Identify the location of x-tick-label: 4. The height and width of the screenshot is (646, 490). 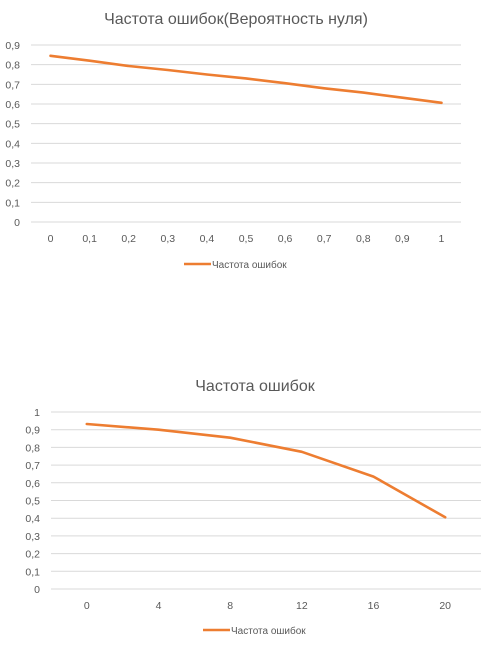
(159, 606).